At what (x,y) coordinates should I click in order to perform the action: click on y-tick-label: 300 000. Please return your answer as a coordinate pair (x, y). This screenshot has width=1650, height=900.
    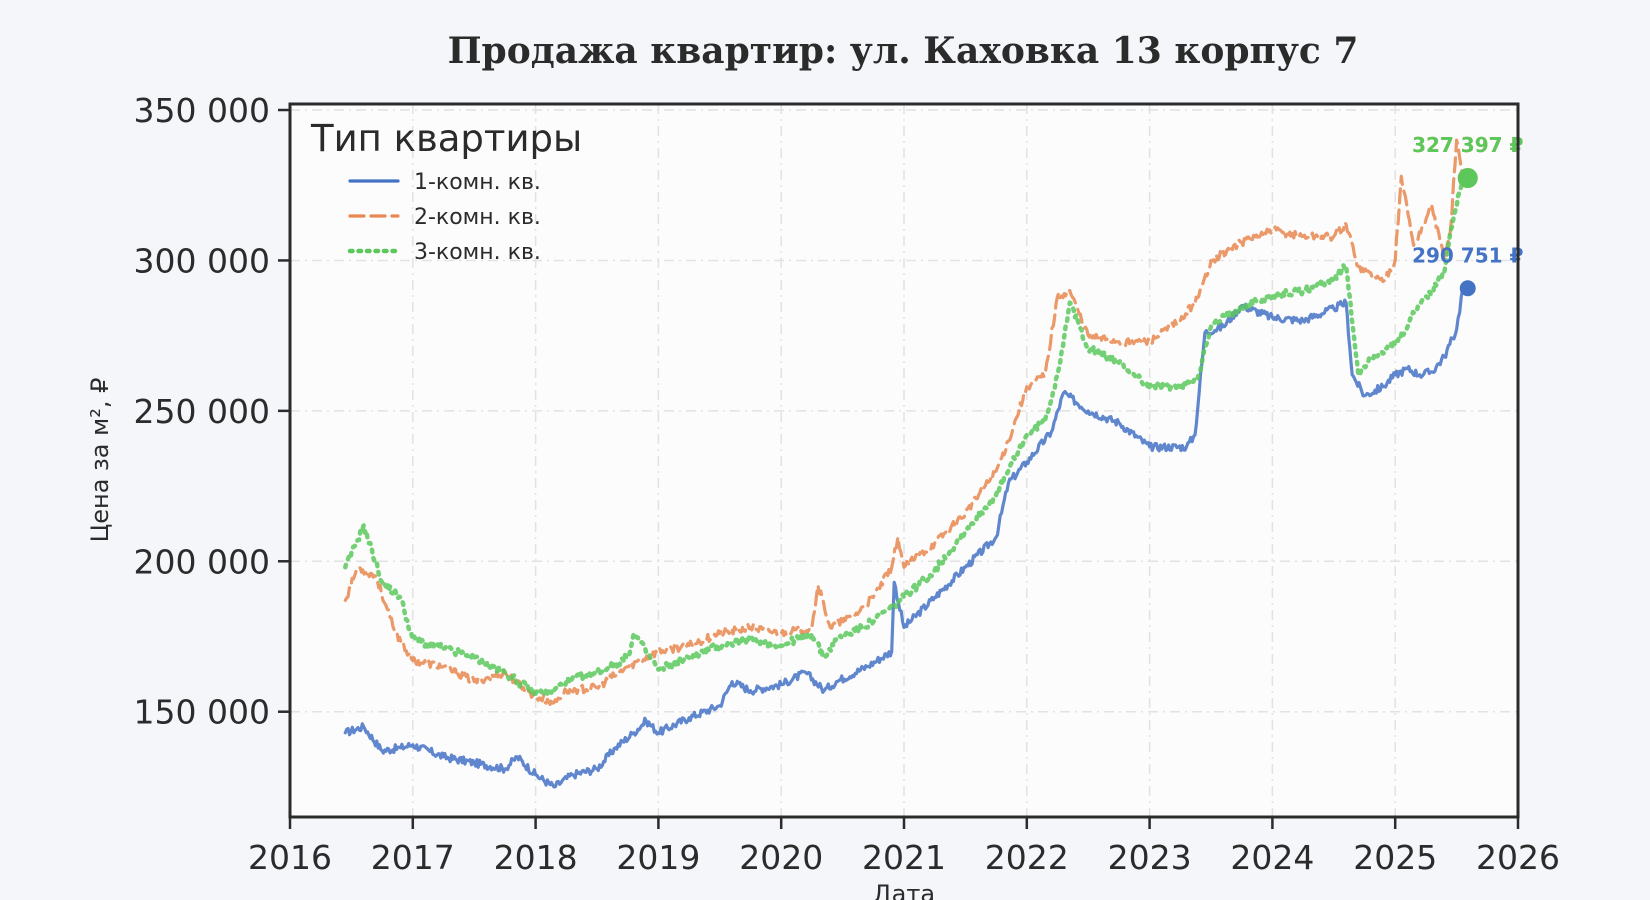
    Looking at the image, I should click on (202, 260).